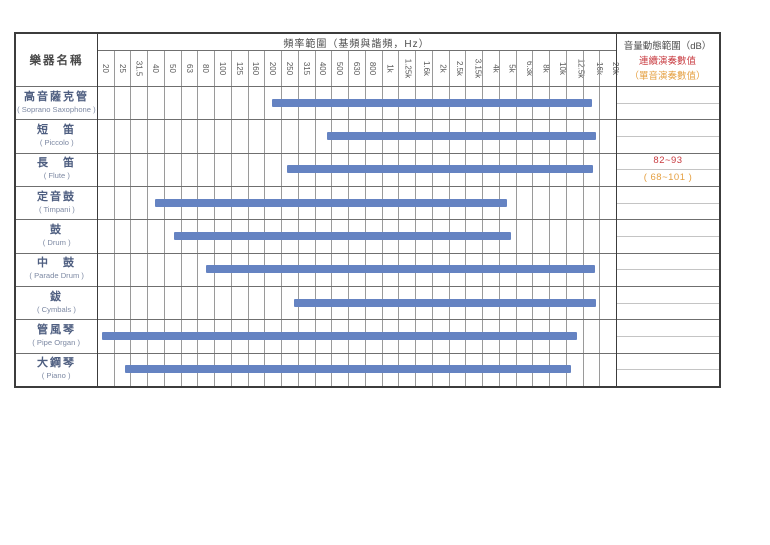 The height and width of the screenshot is (545, 770). What do you see at coordinates (373, 68) in the screenshot?
I see `frequency-tick-cell: 800` at bounding box center [373, 68].